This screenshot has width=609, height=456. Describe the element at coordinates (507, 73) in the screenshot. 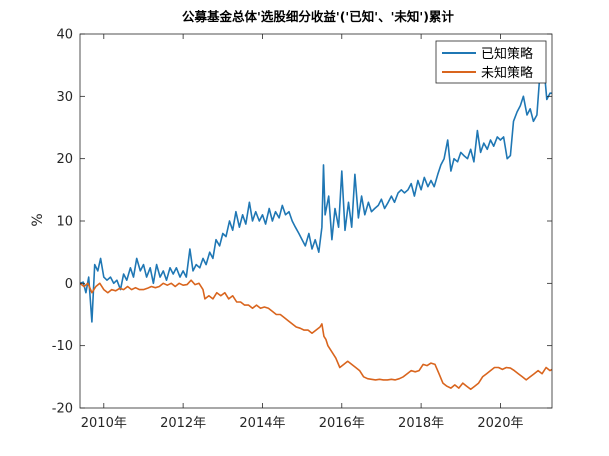

I see `legend-label-unknown: 未知策略` at that location.